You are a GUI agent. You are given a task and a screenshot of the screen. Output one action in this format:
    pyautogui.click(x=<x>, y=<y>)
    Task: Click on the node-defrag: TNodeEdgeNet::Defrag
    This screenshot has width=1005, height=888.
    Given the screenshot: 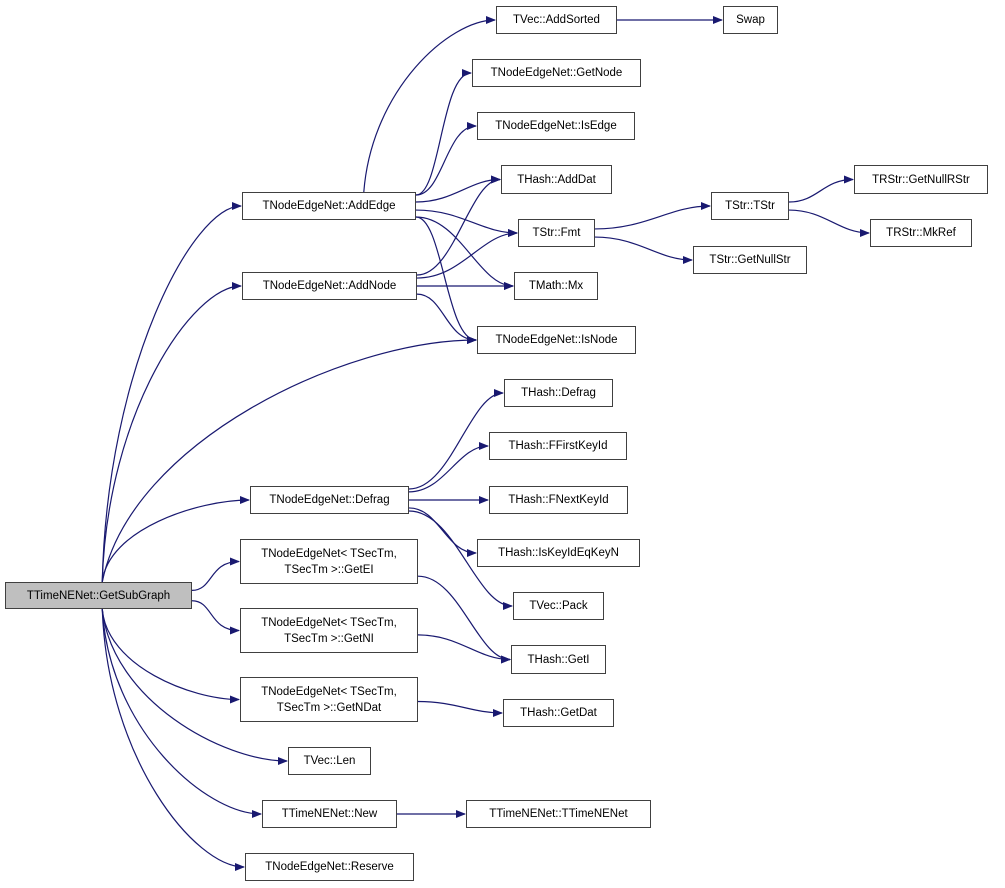 What is the action you would take?
    pyautogui.click(x=329, y=500)
    